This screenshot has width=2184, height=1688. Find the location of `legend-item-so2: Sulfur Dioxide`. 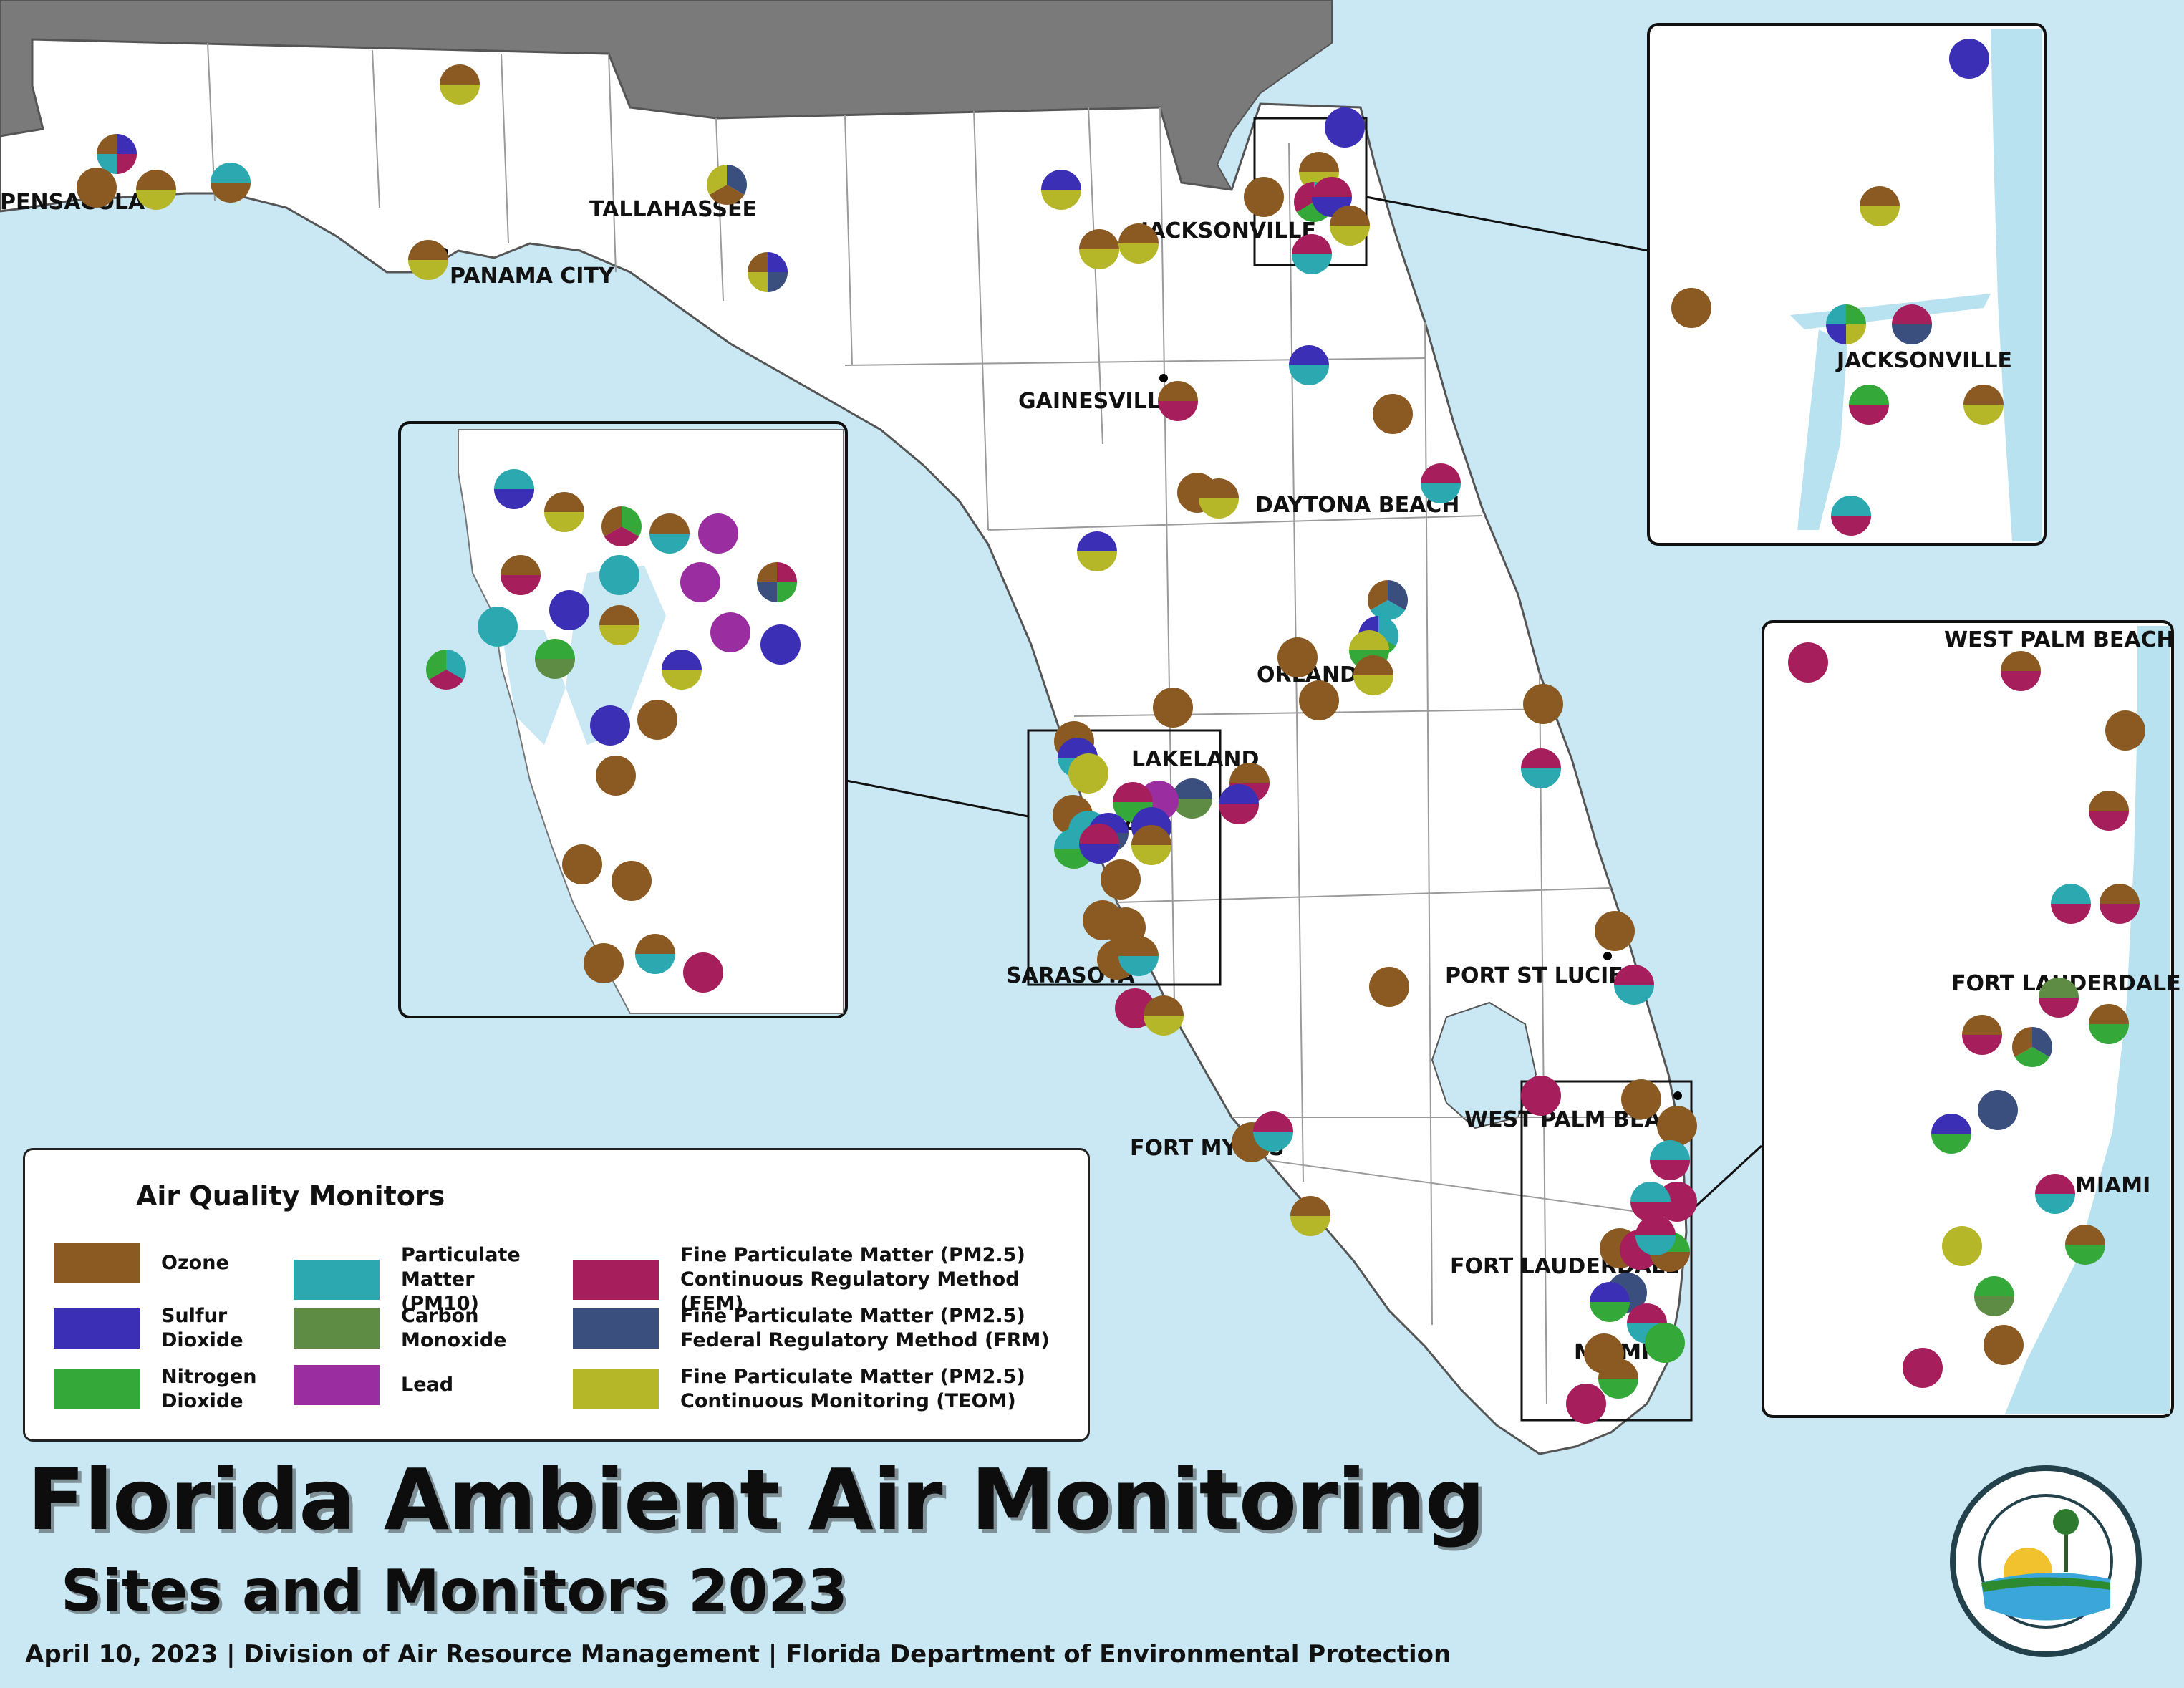

legend-item-so2: Sulfur Dioxide is located at coordinates (182, 1329).